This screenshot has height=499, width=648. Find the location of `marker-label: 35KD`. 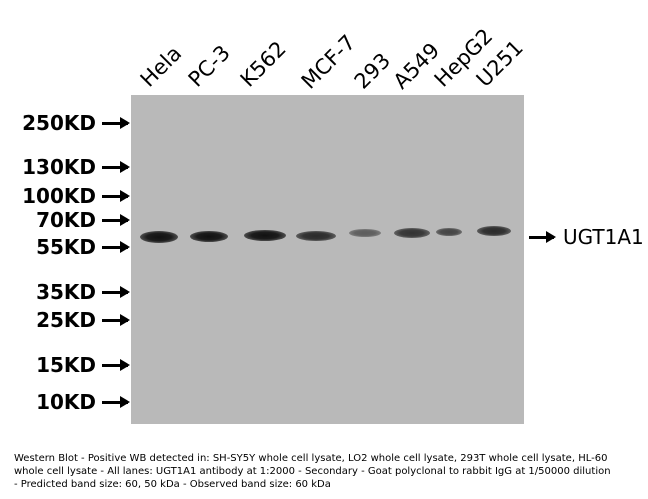

marker-label: 35KD is located at coordinates (66, 292).